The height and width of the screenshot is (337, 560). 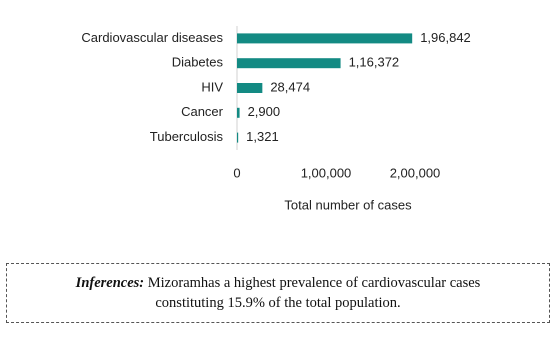 What do you see at coordinates (348, 204) in the screenshot?
I see `x-axis-label: Total number of cases` at bounding box center [348, 204].